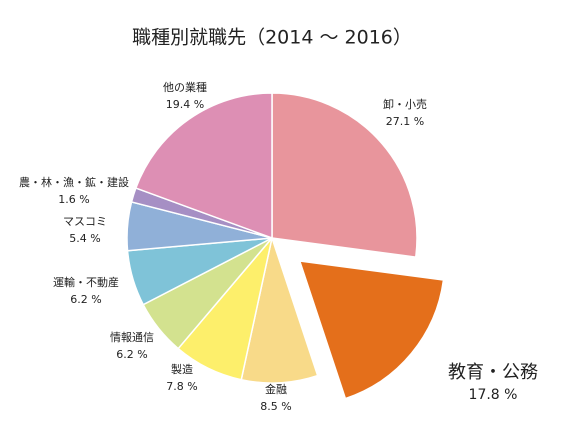  I want to click on slice-label: 卸・小売, so click(405, 104).